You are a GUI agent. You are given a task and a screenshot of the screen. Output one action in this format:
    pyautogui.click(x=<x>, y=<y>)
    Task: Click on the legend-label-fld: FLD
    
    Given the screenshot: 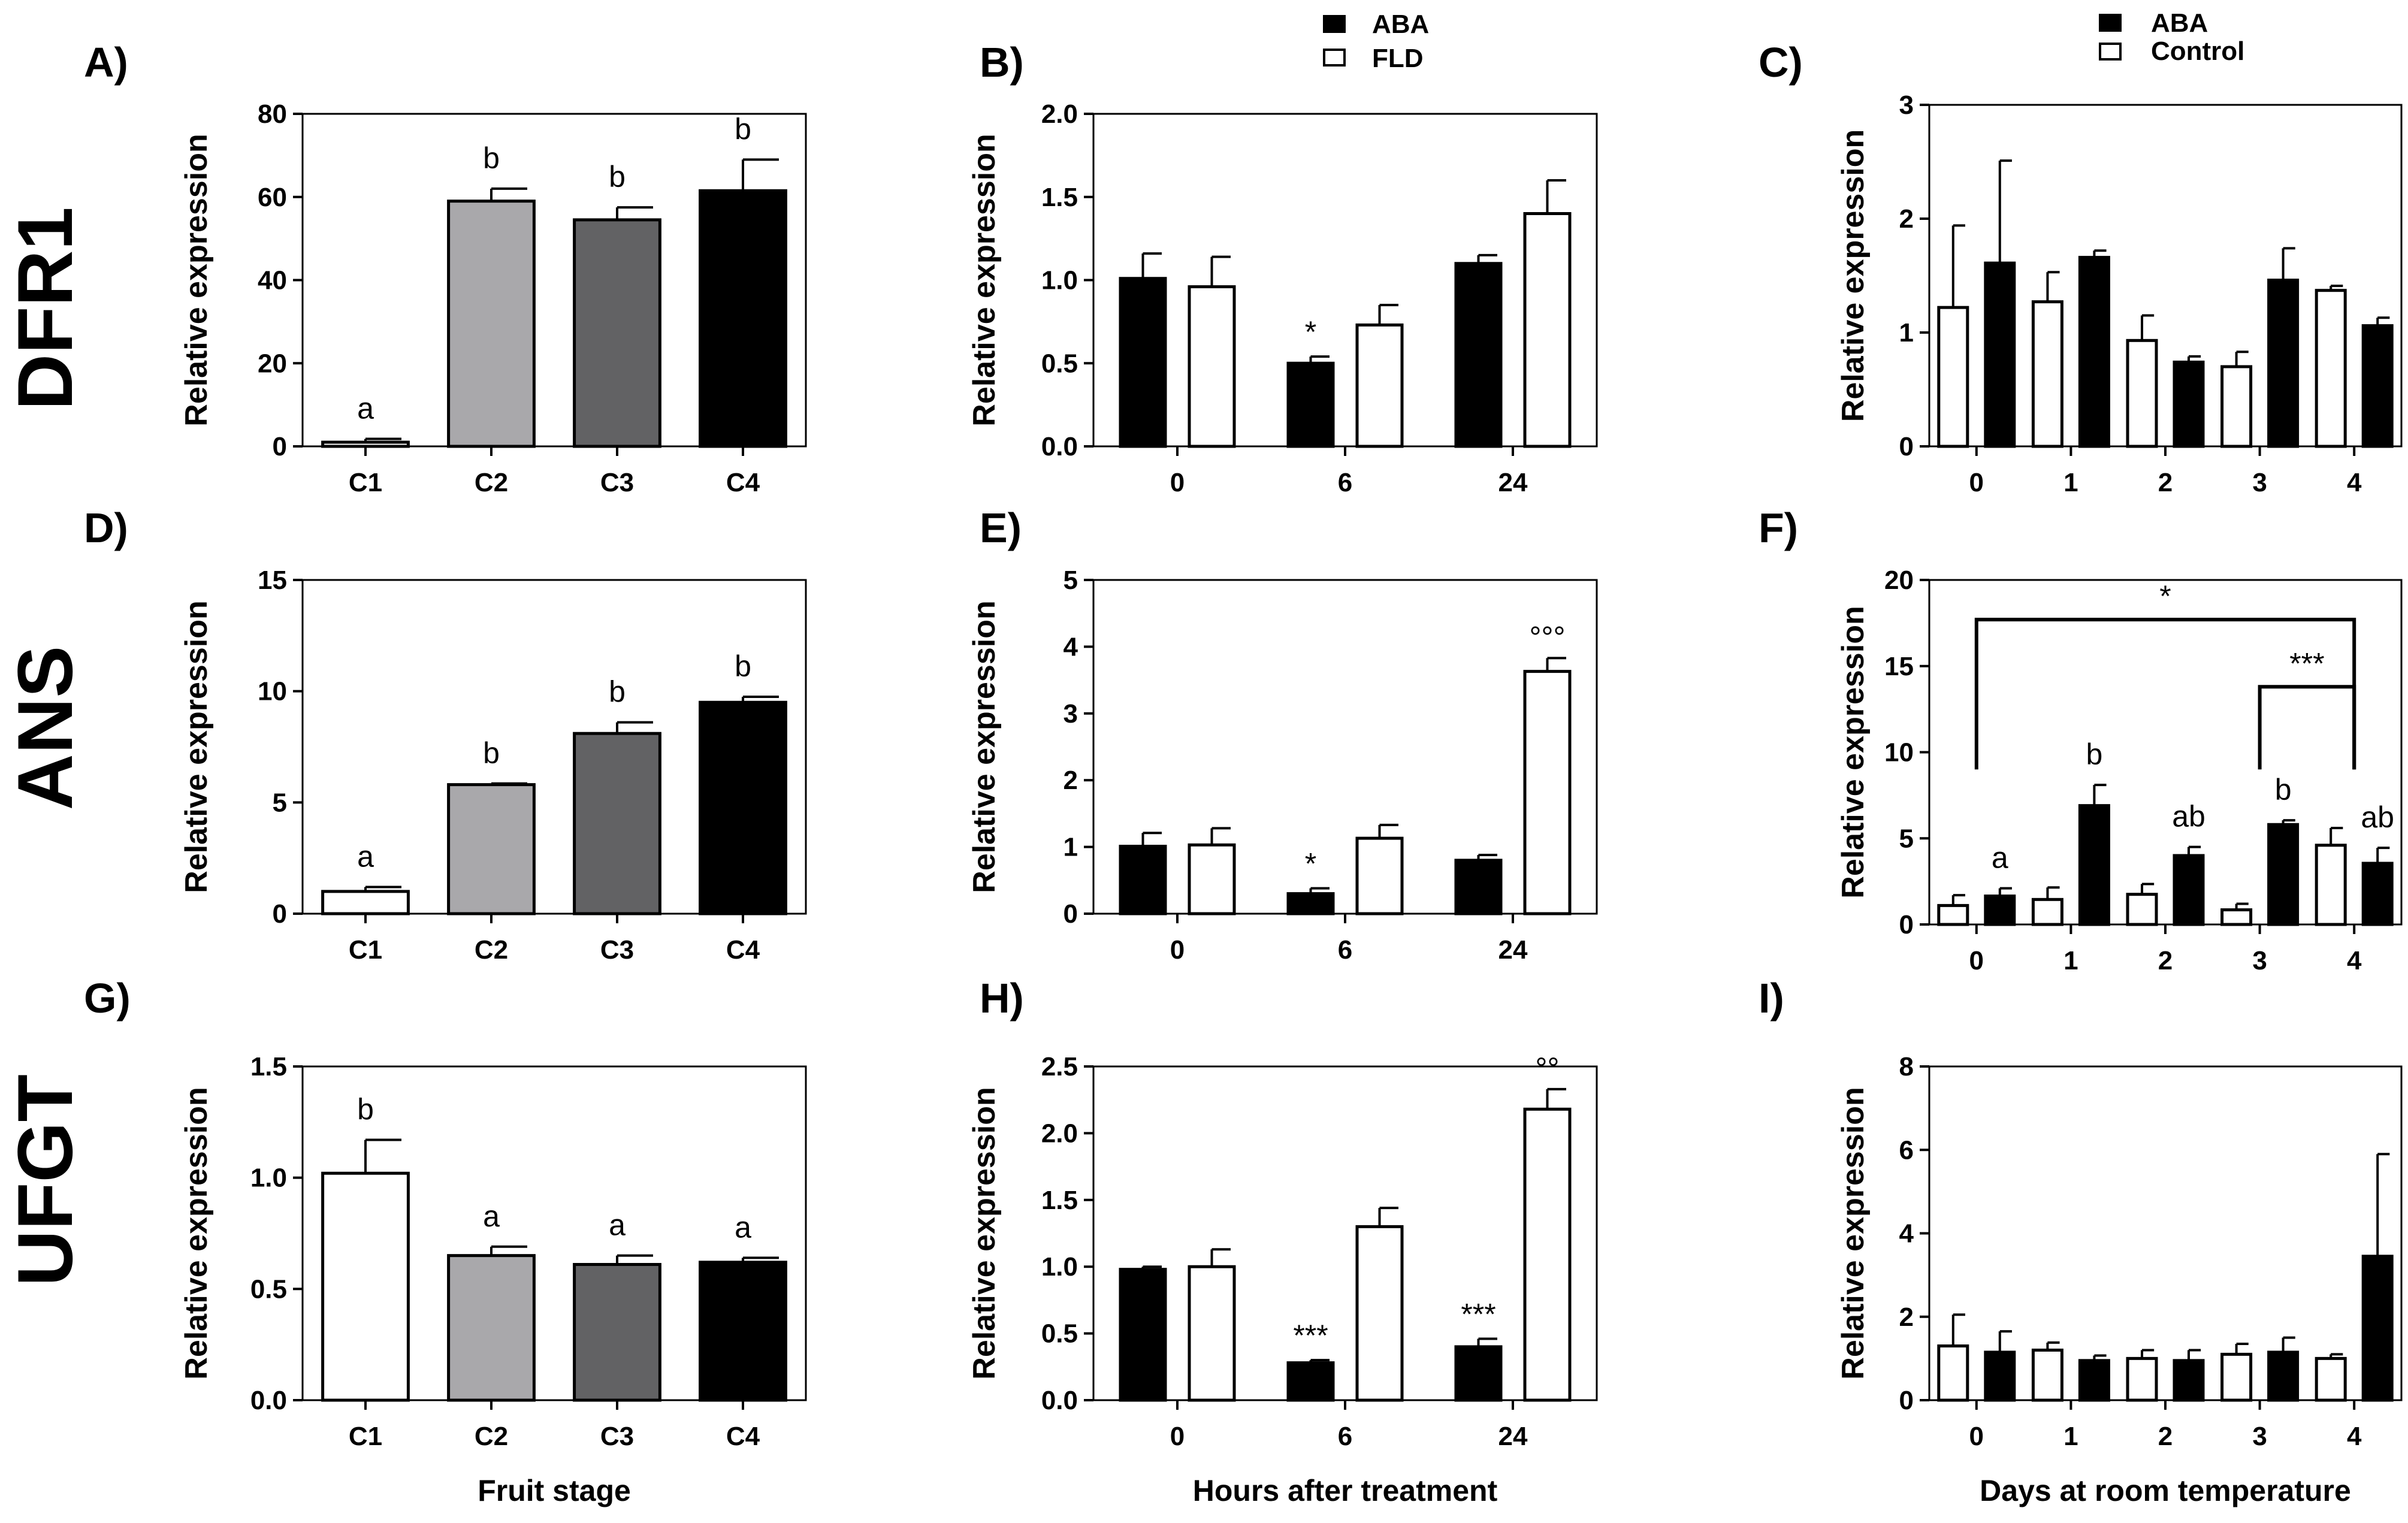 What is the action you would take?
    pyautogui.click(x=1398, y=58)
    